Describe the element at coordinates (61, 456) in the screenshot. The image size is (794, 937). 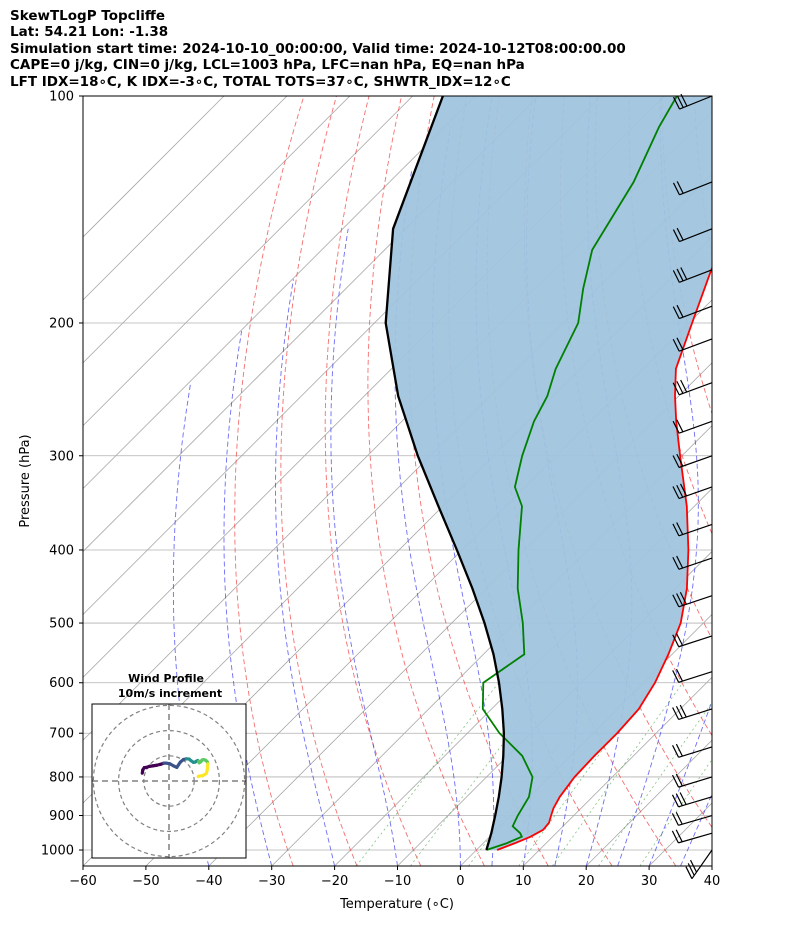
I see `y-tick-label: 300` at that location.